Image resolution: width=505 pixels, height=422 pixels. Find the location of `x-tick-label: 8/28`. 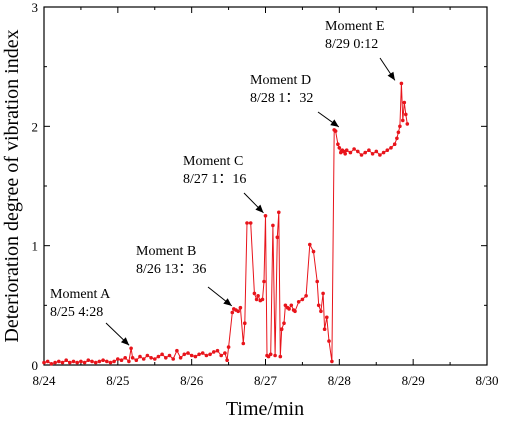

x-tick-label: 8/28 is located at coordinates (339, 380).